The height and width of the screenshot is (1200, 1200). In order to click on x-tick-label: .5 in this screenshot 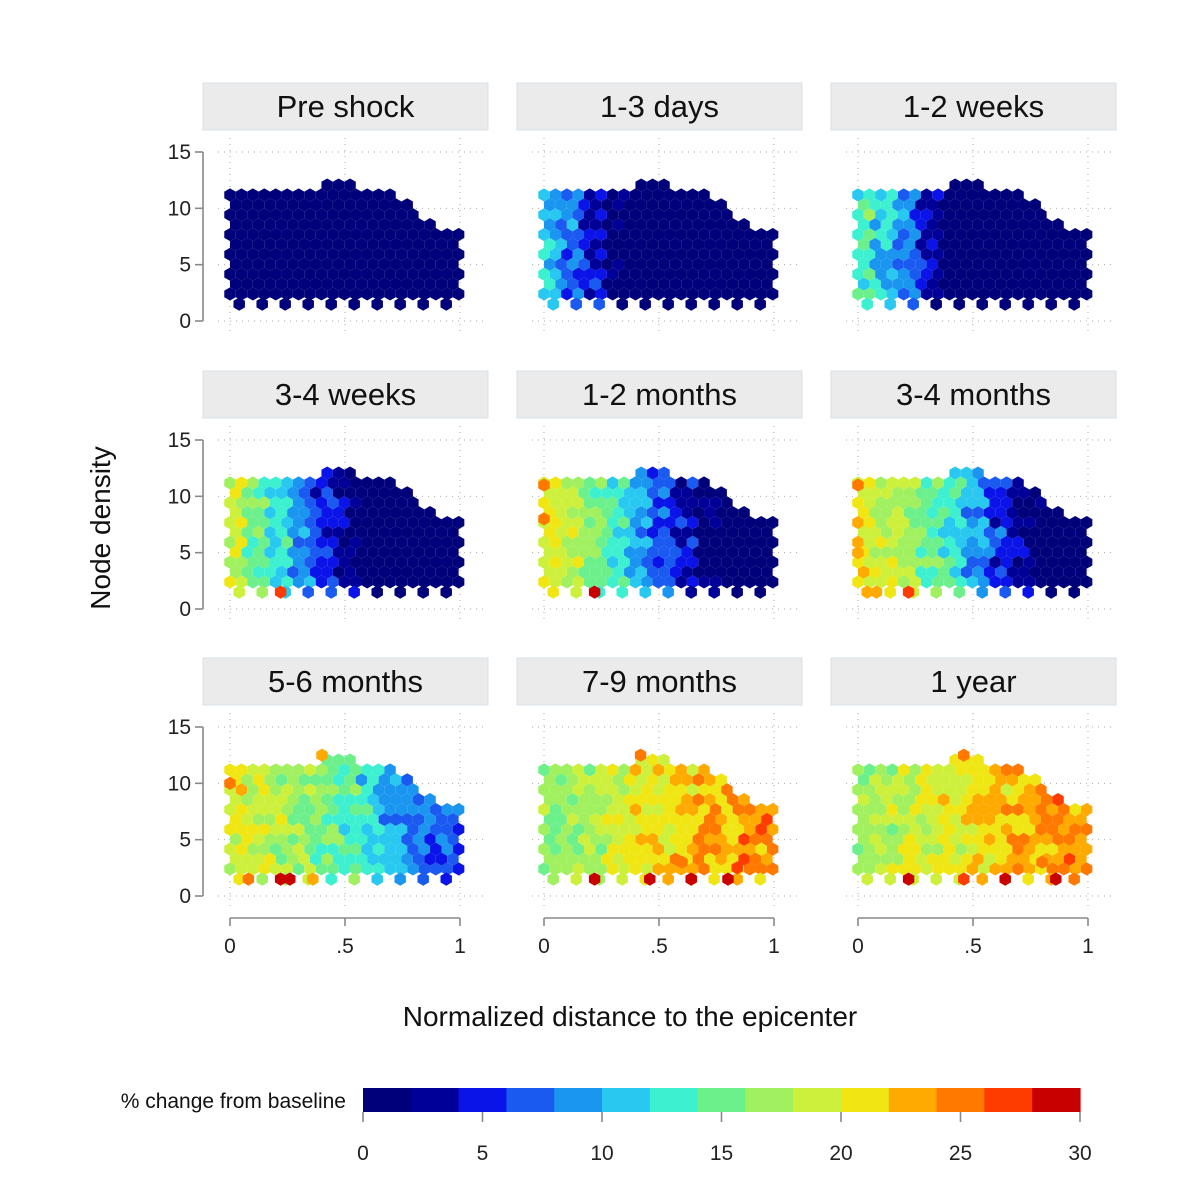, I will do `click(345, 946)`.